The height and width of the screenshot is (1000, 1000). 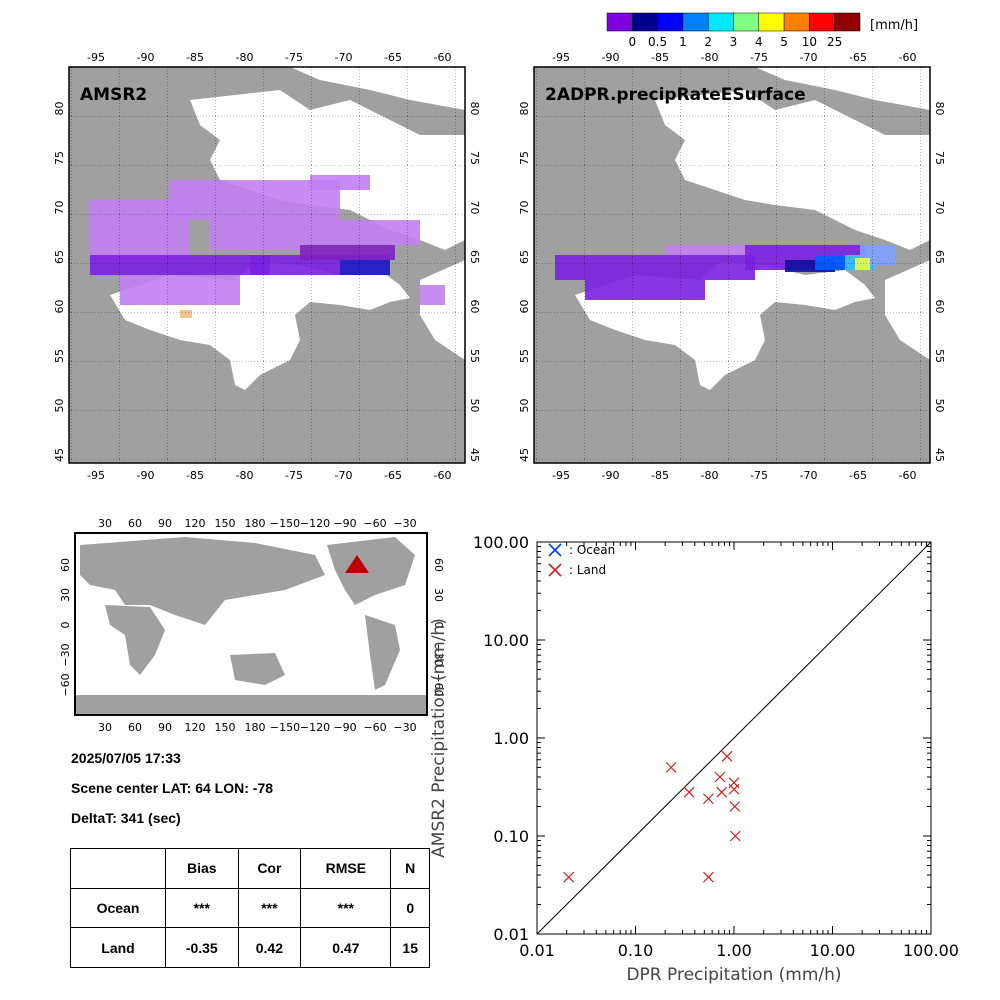 What do you see at coordinates (734, 950) in the screenshot?
I see `x-tick-label: 1.00` at bounding box center [734, 950].